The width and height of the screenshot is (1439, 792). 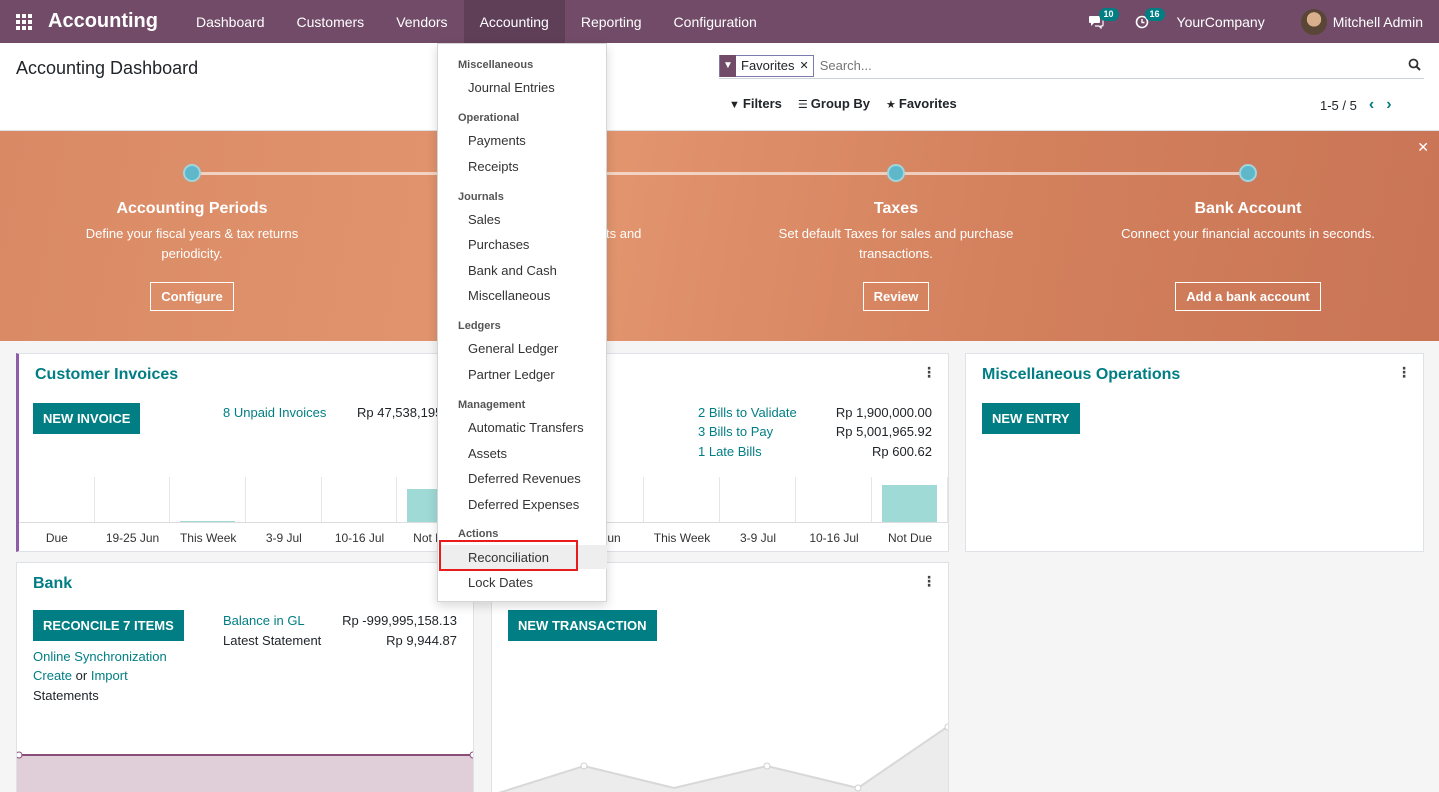 I want to click on menu-item-sales: Sales, so click(x=484, y=219).